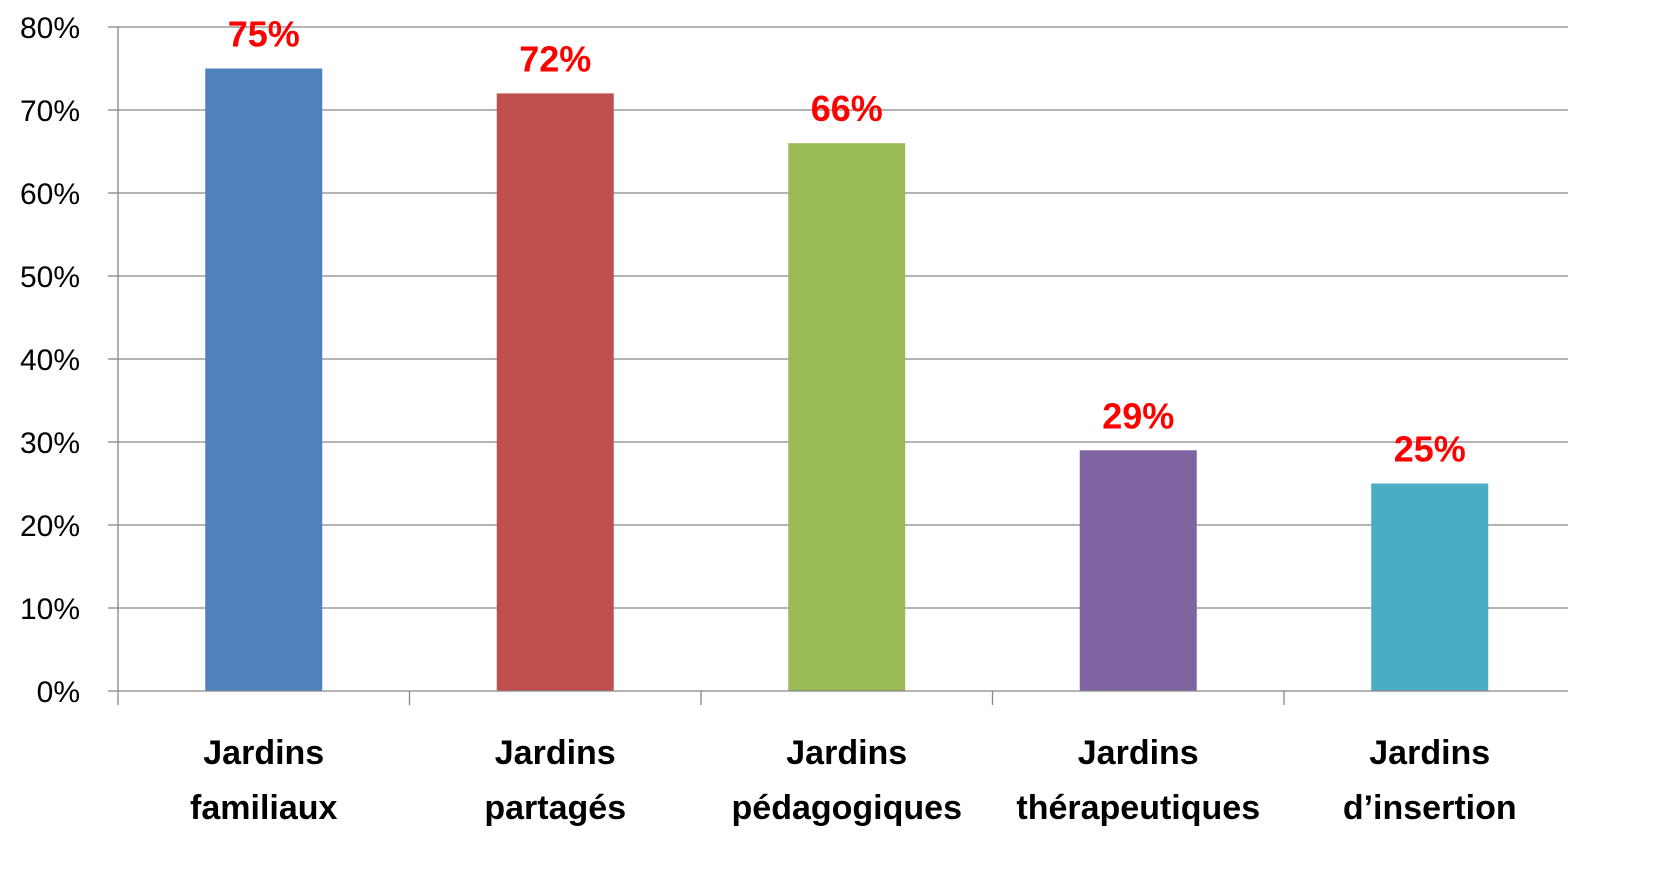 Image resolution: width=1657 pixels, height=880 pixels. What do you see at coordinates (1138, 780) in the screenshot?
I see `category-label: Jardins thérapeutiques` at bounding box center [1138, 780].